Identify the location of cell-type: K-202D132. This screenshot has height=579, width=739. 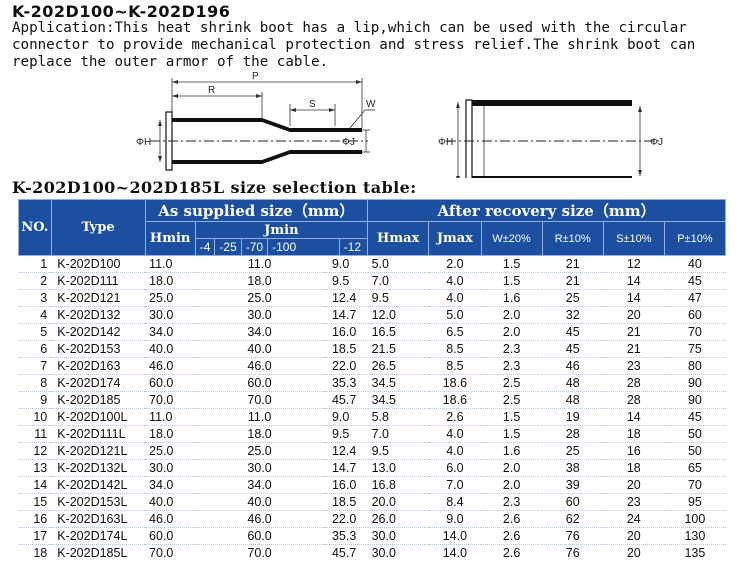
(98, 315).